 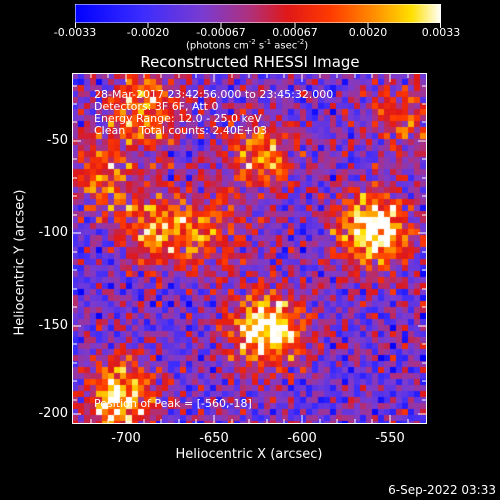 I want to click on x-tick-label: -650, so click(x=214, y=438).